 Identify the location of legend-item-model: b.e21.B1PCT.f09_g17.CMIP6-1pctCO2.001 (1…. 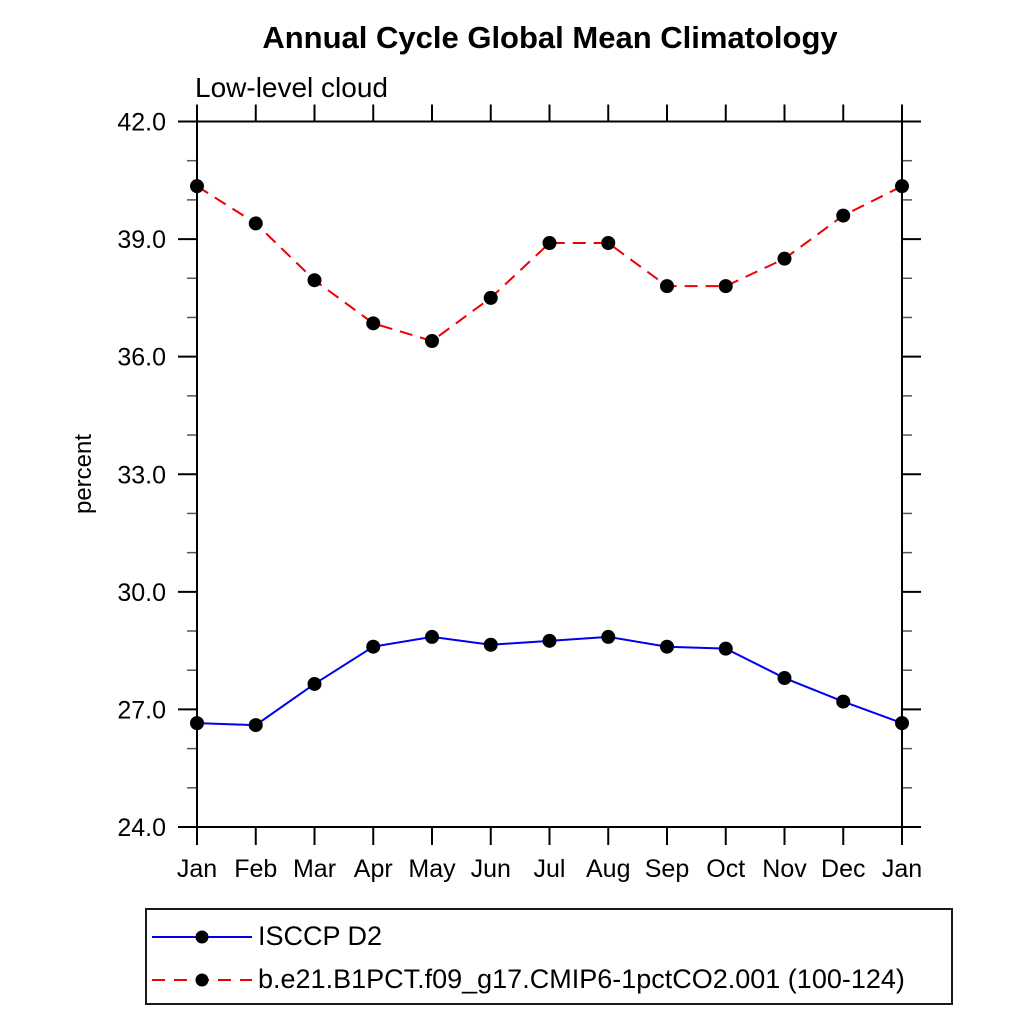
(549, 979).